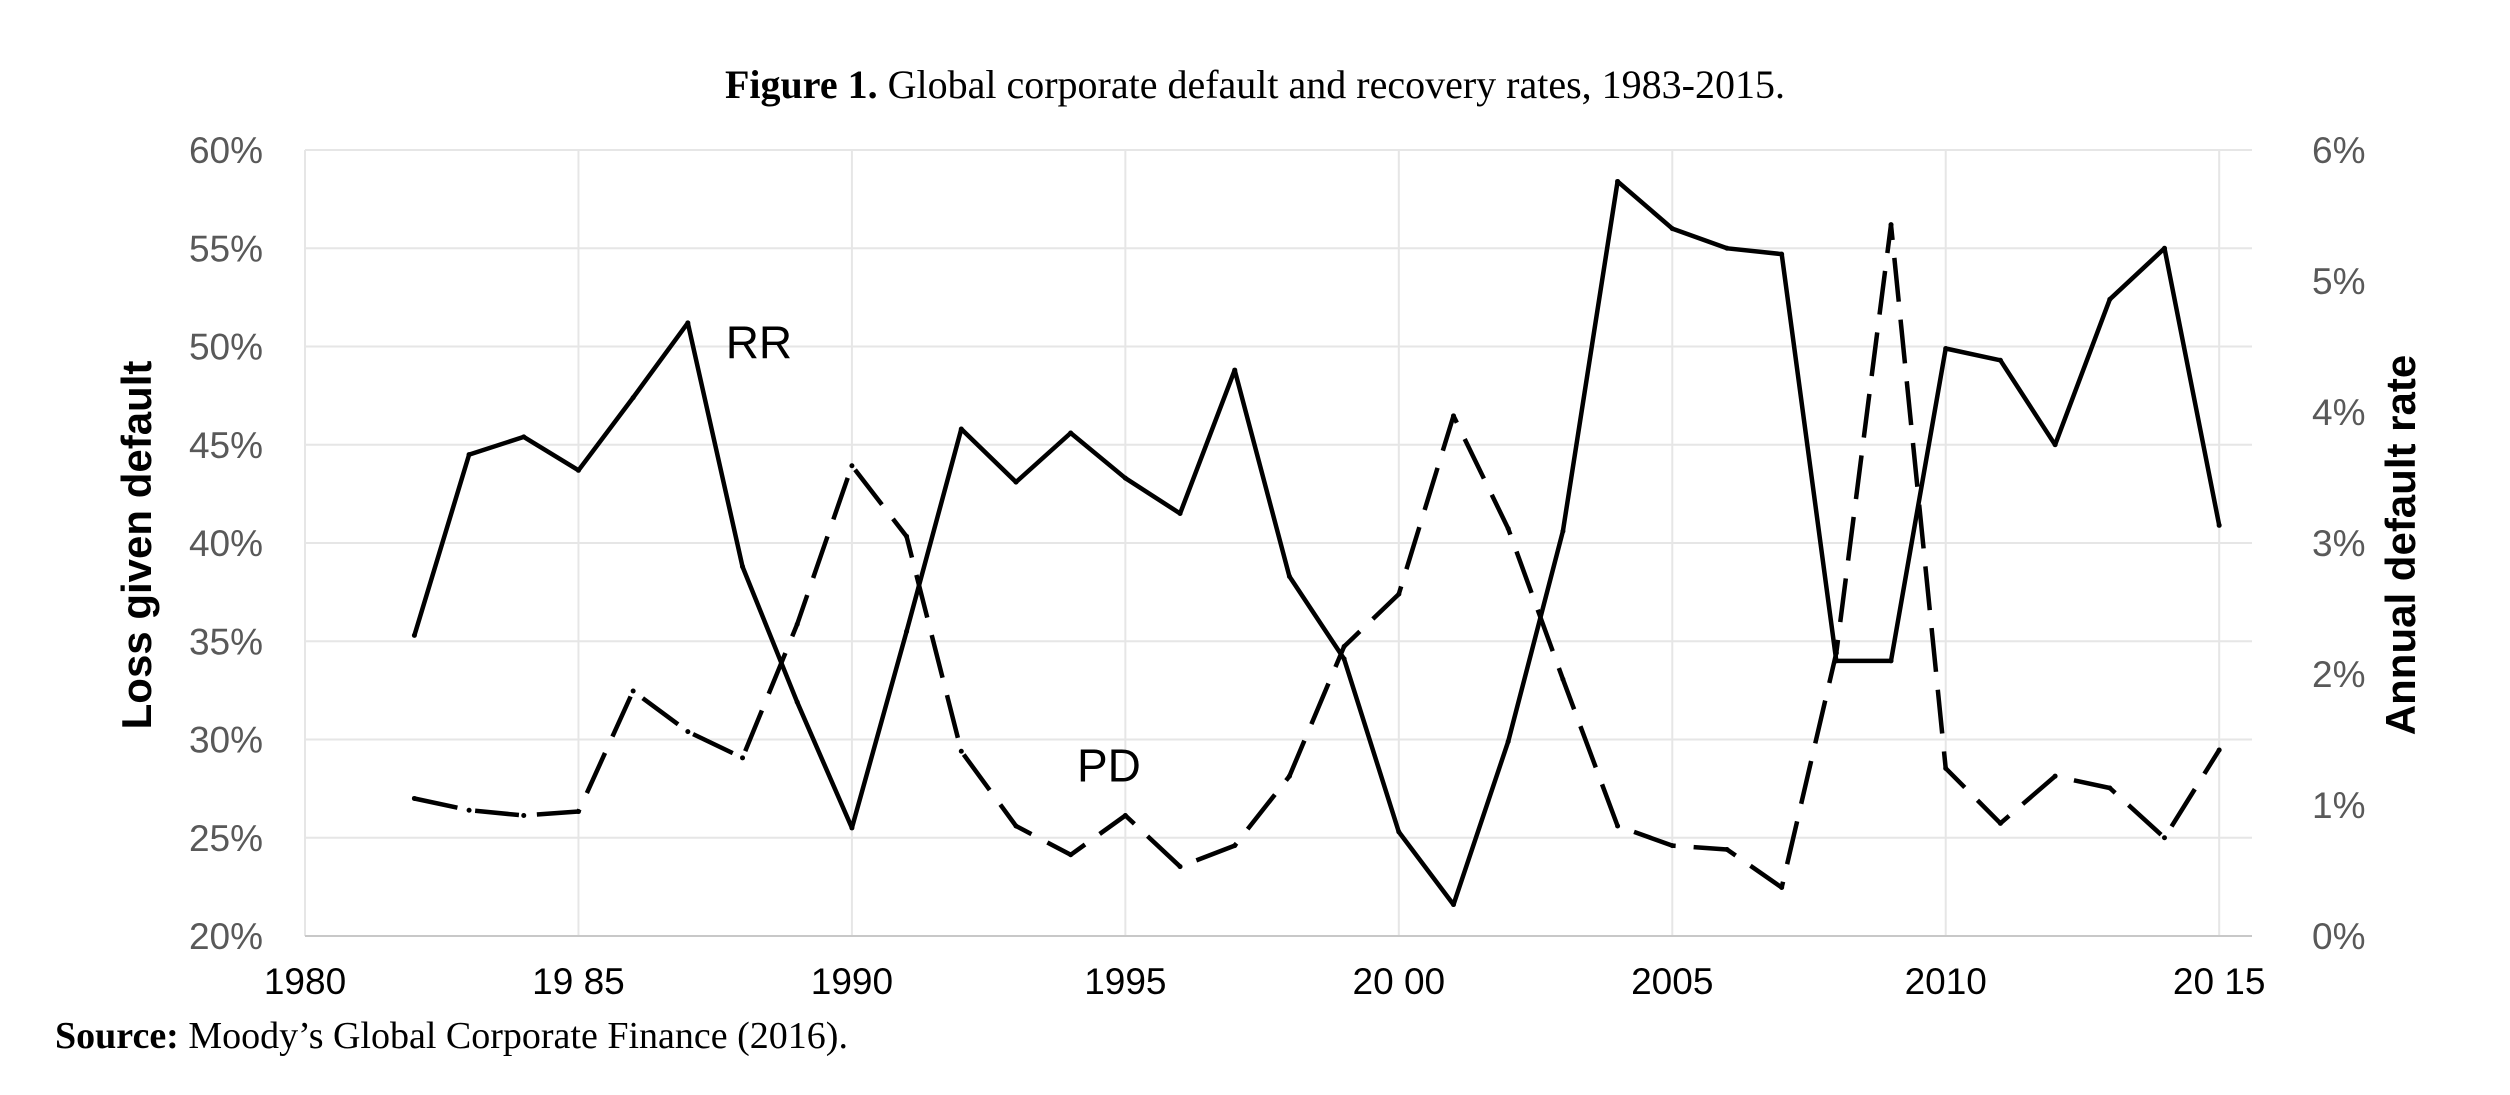 This screenshot has height=1095, width=2510. I want to click on left-tick-label: 45%, so click(226, 445).